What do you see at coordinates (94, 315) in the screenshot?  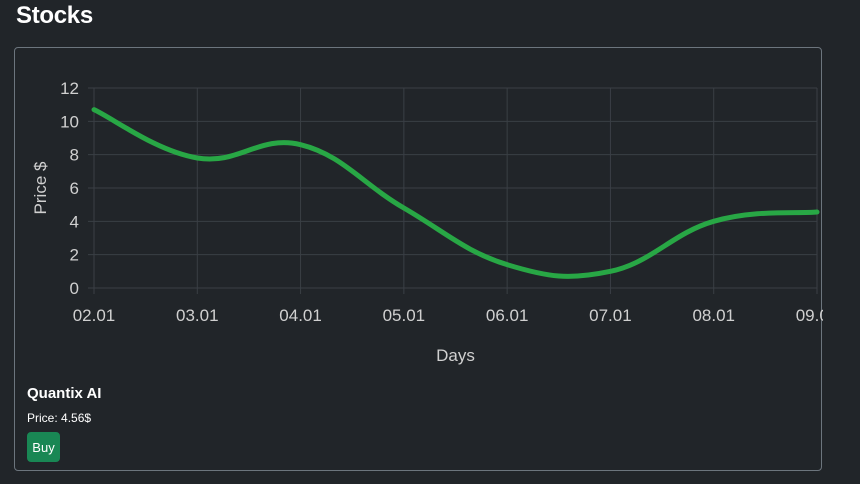 I see `x-tick-label: 02.01` at bounding box center [94, 315].